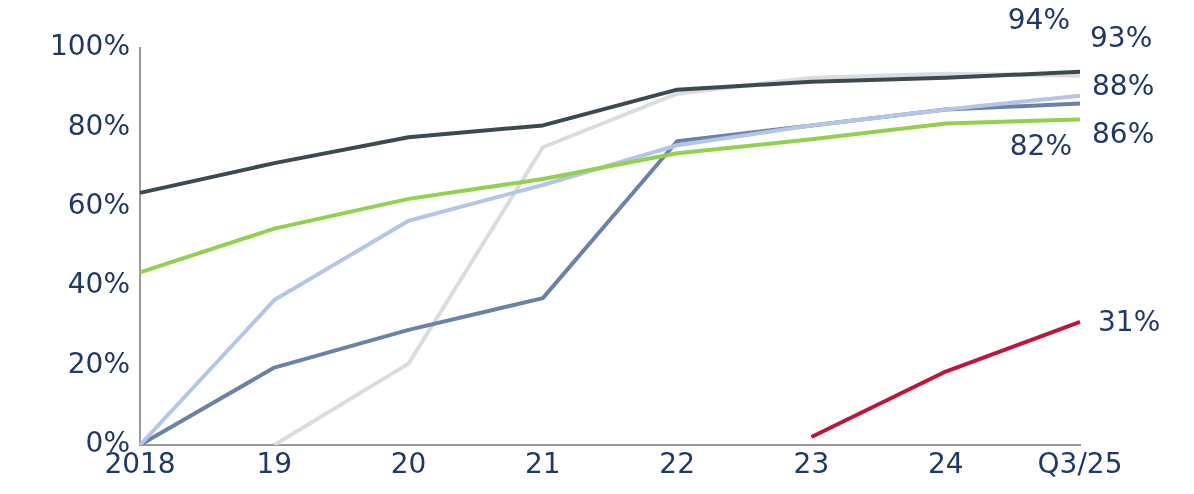 The image size is (1194, 494). Describe the element at coordinates (98, 205) in the screenshot. I see `y-tick-label: 60%` at that location.